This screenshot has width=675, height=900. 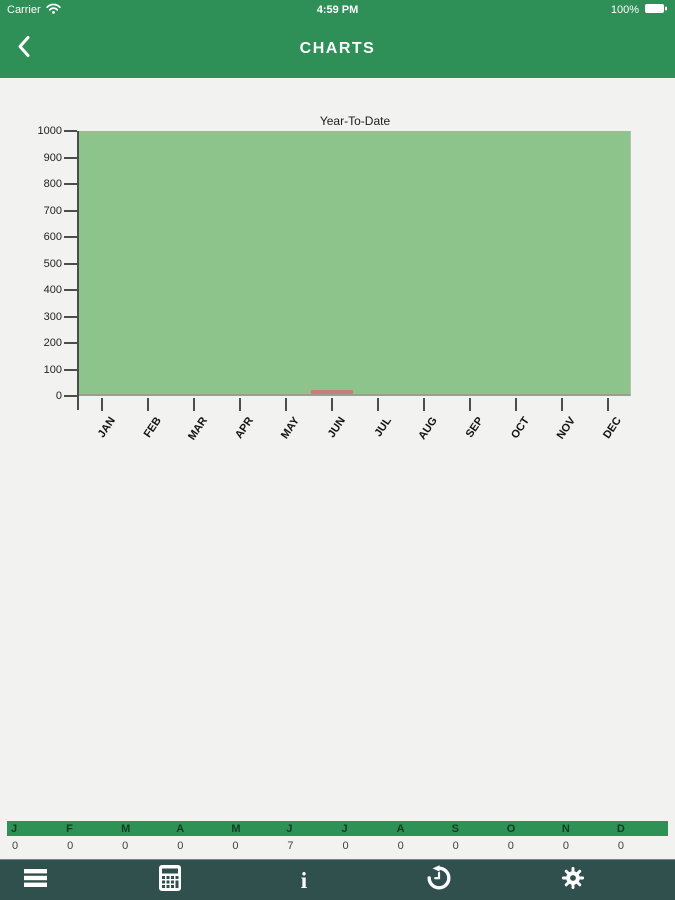 I want to click on chart-title: Year-To-Date, so click(x=355, y=121).